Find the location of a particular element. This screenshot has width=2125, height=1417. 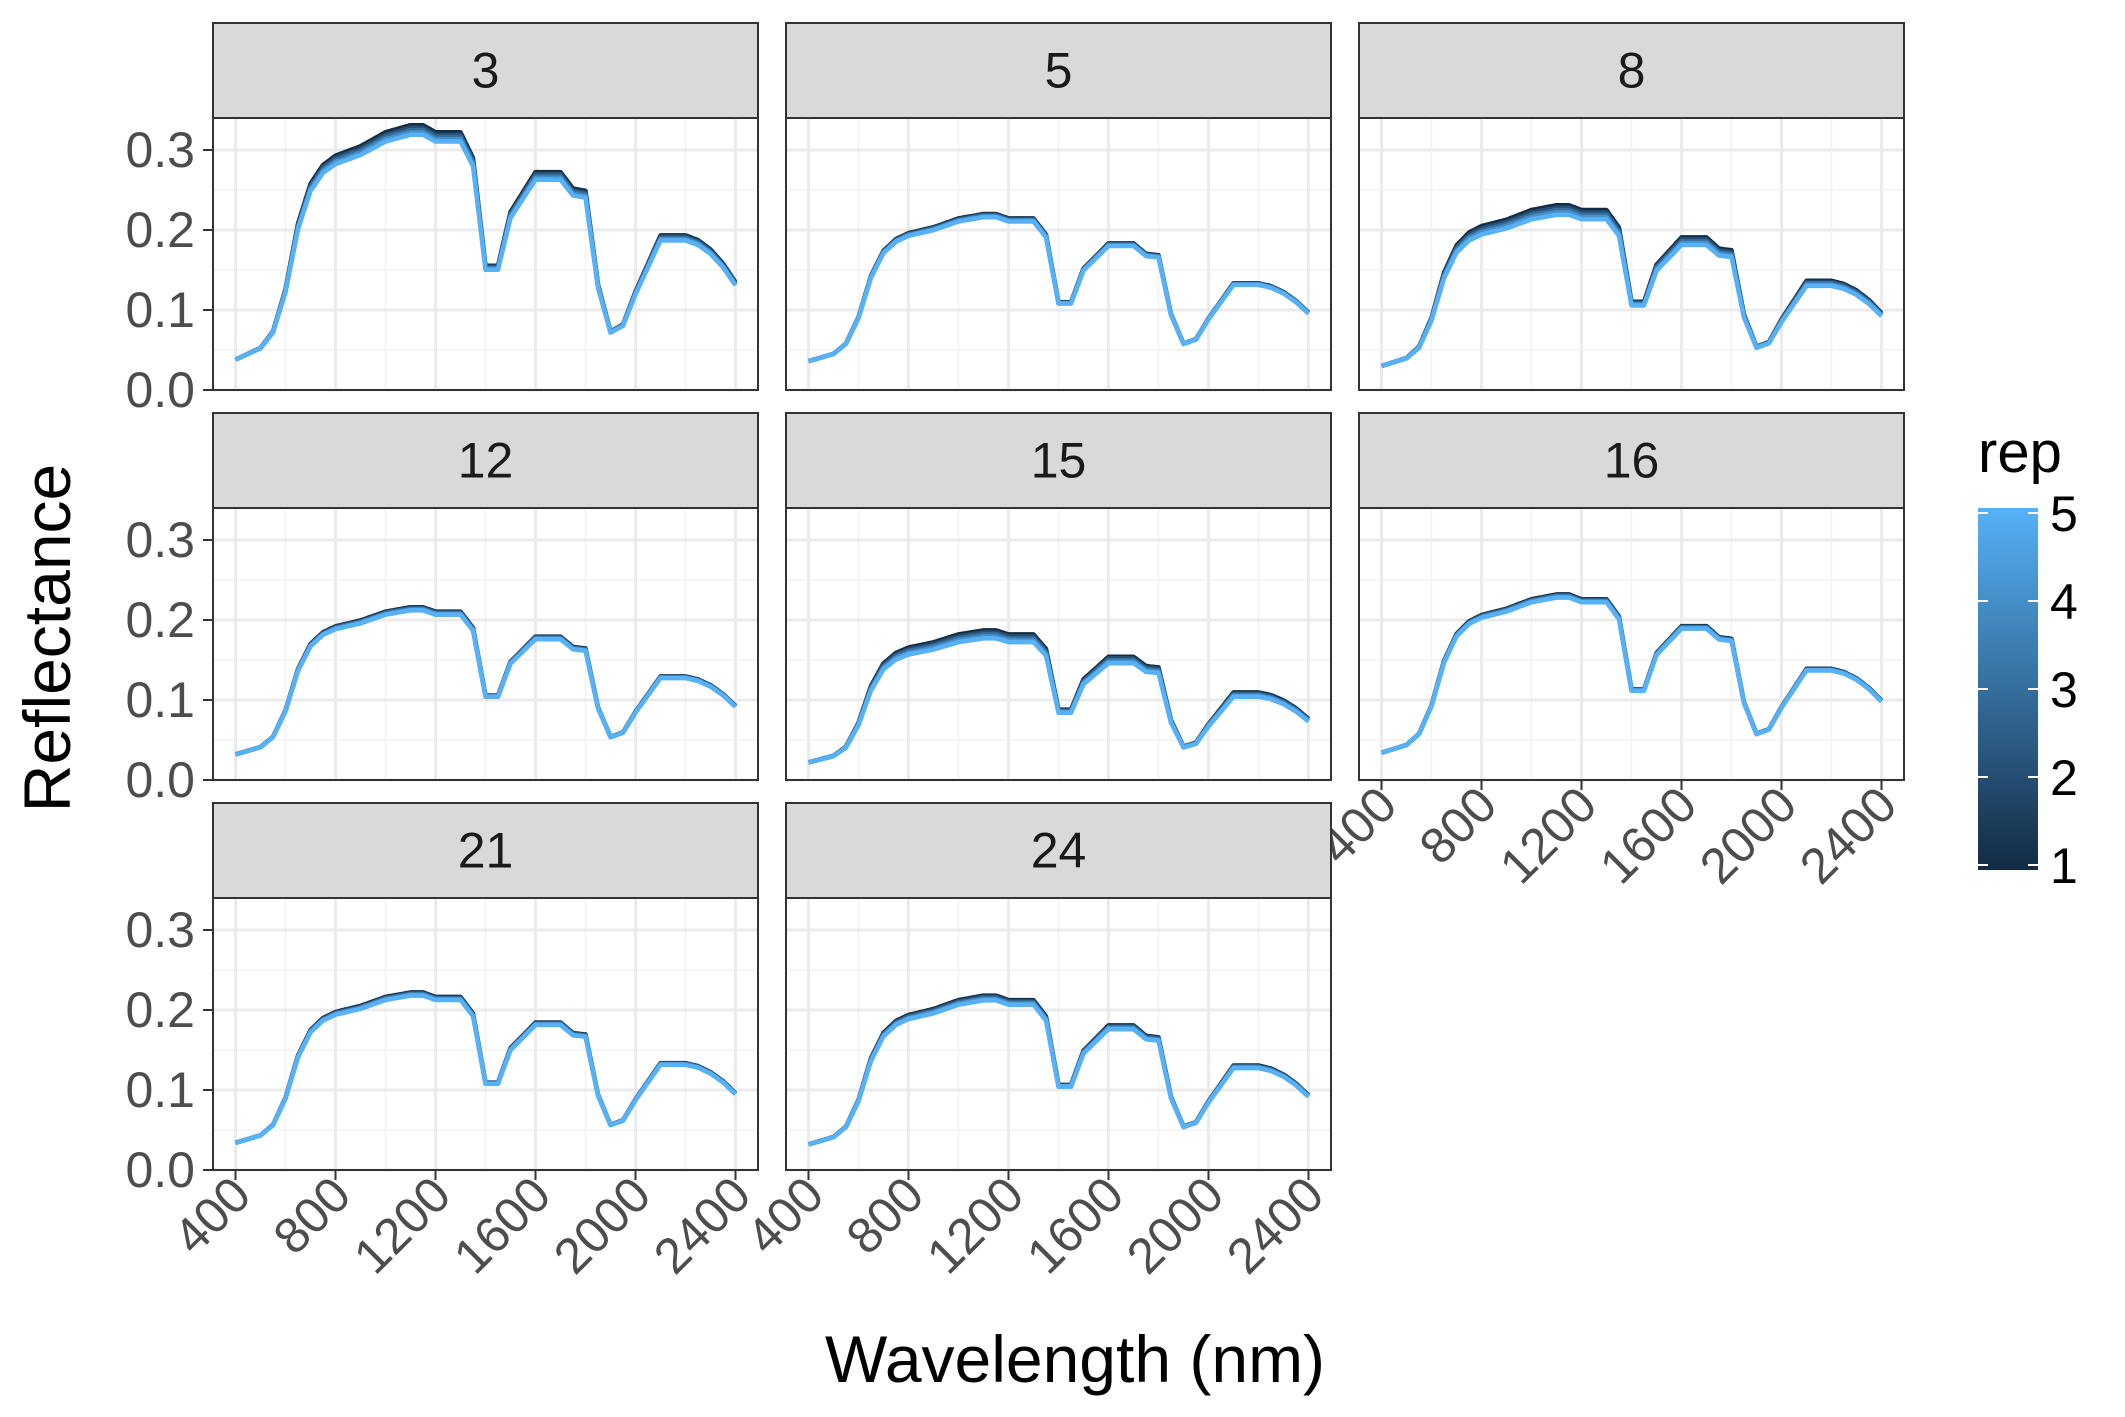

legend-tick-label: 4 is located at coordinates (2064, 602).